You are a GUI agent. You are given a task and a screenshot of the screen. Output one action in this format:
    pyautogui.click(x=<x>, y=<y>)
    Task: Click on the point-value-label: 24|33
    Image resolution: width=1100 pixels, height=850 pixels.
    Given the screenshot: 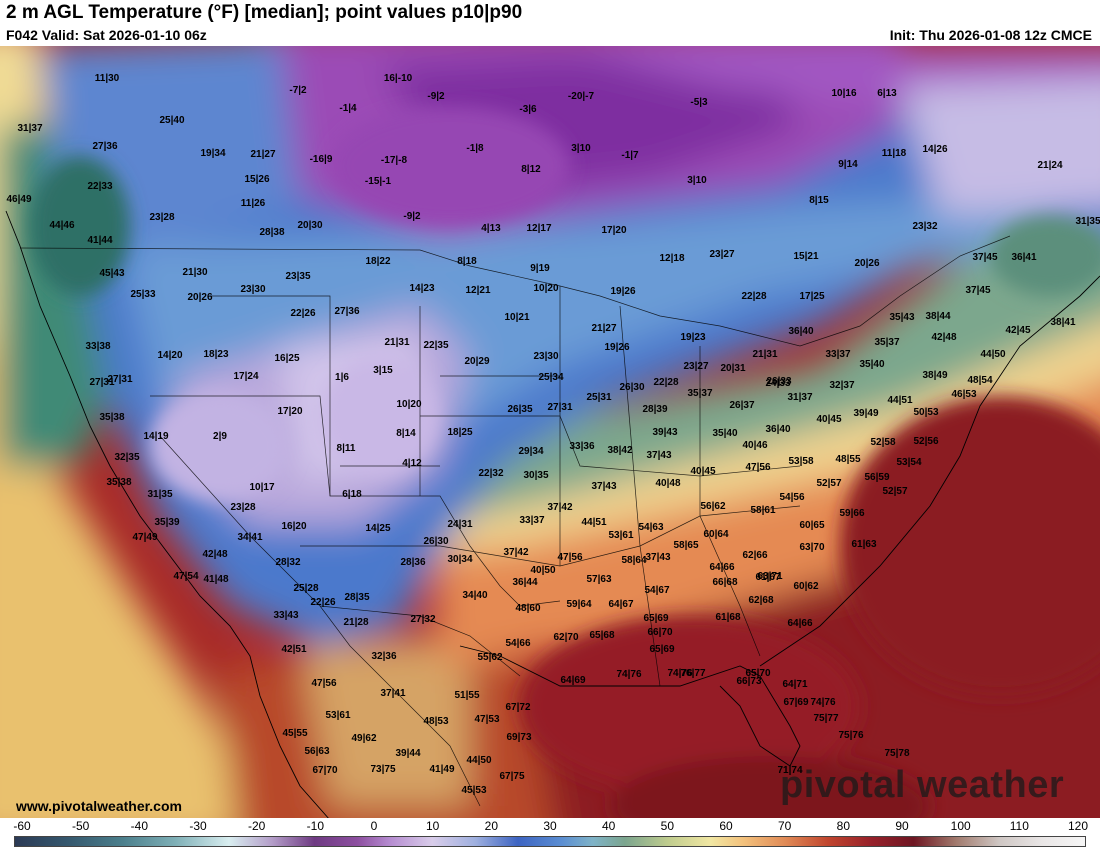 What is the action you would take?
    pyautogui.click(x=777, y=383)
    